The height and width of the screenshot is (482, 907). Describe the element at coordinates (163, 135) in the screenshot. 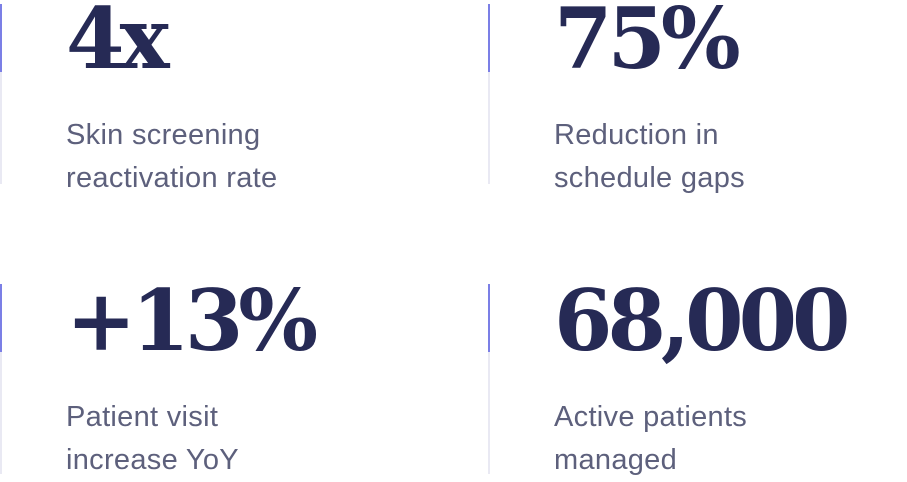

I see `stat-label-line: Skin screening` at that location.